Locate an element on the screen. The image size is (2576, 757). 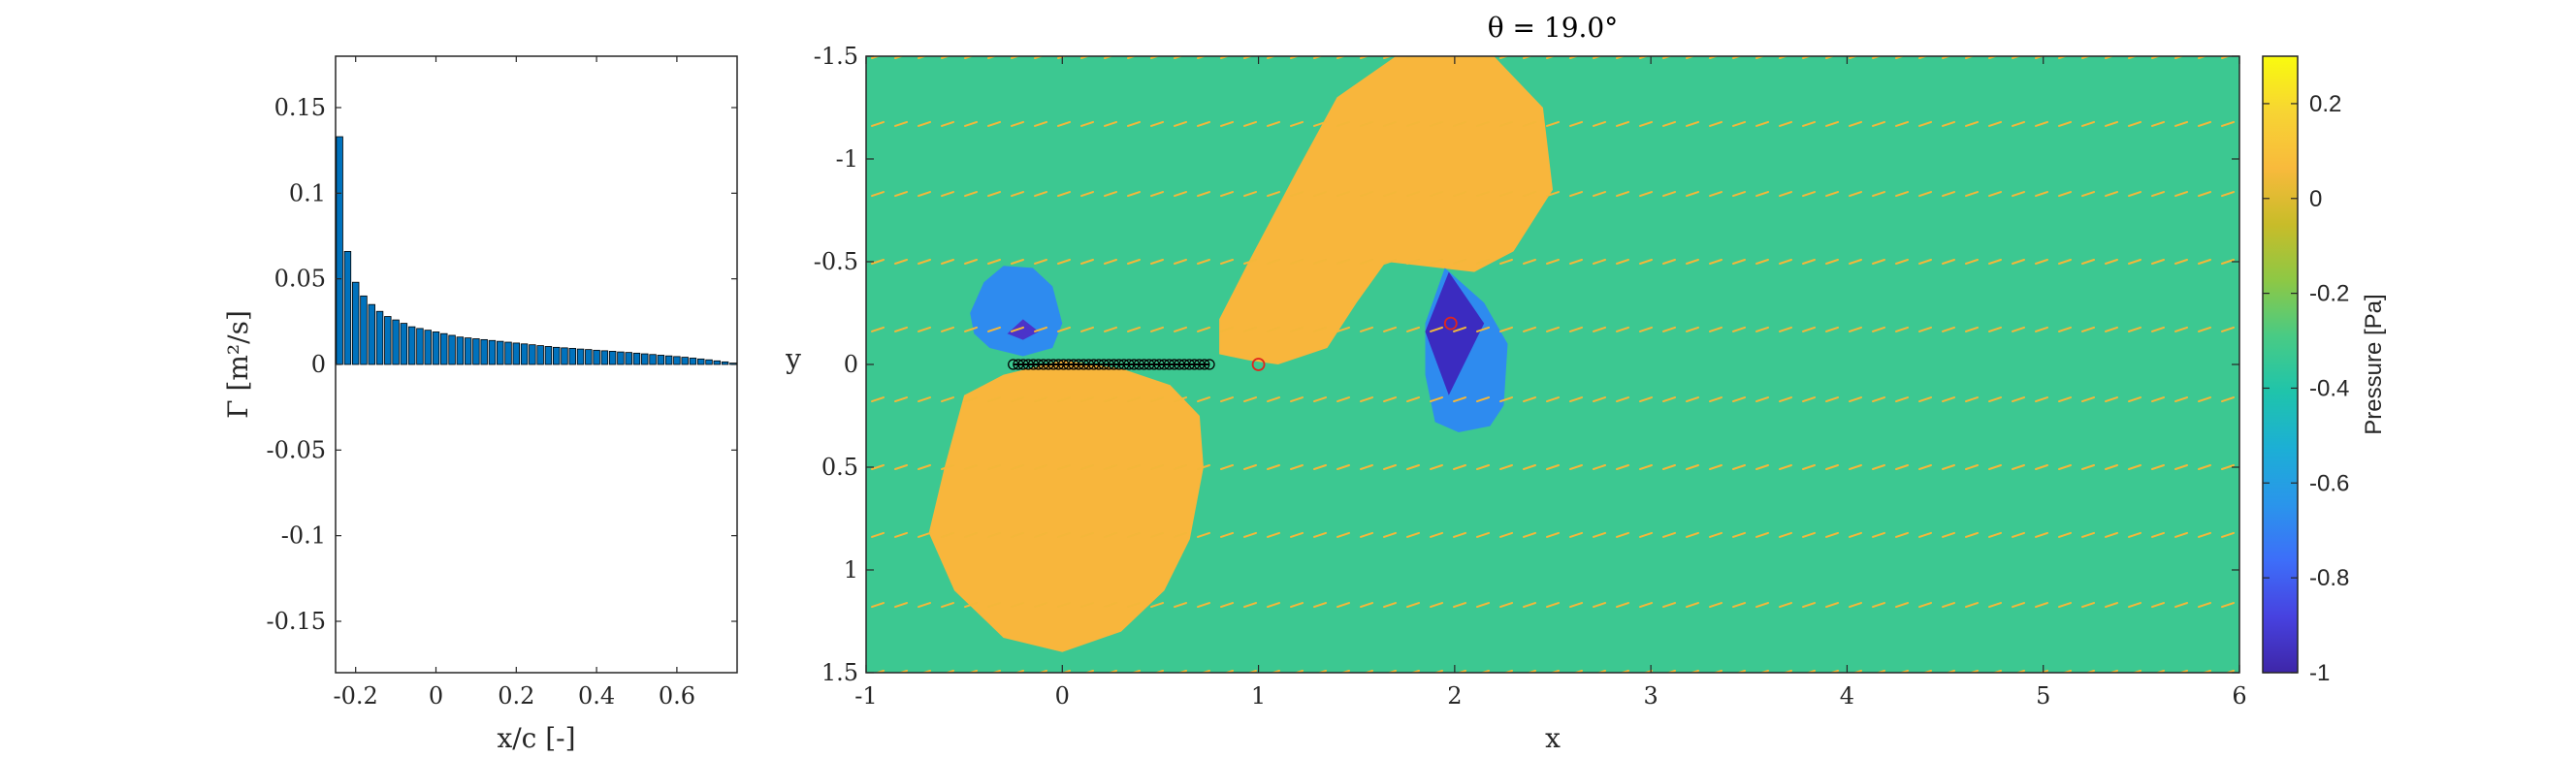
pressure-colorbar: 0.2 0 -0.2 -0.4 -0.6 -0.8 -1 Pressure [Pa] is located at coordinates (2324, 370).